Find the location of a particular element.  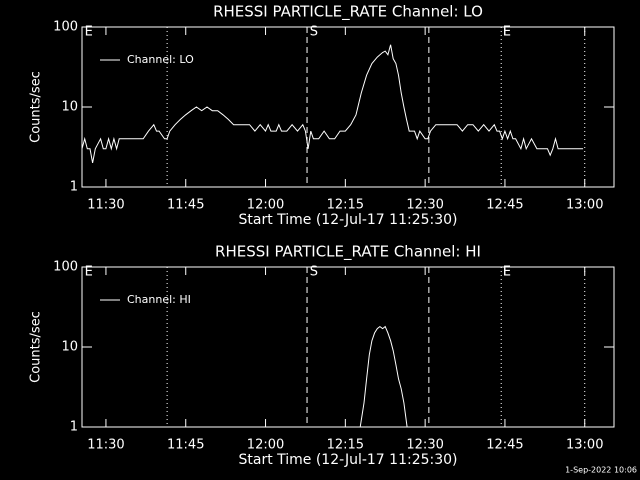

legend-label: Channel: LO is located at coordinates (160, 59).